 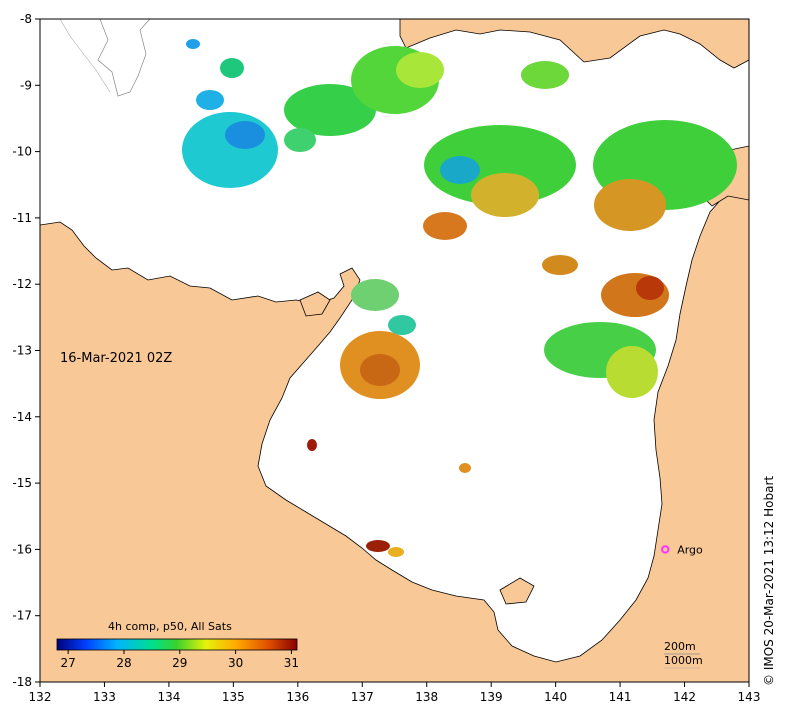 I want to click on x-tick-label: 139, so click(x=491, y=697).